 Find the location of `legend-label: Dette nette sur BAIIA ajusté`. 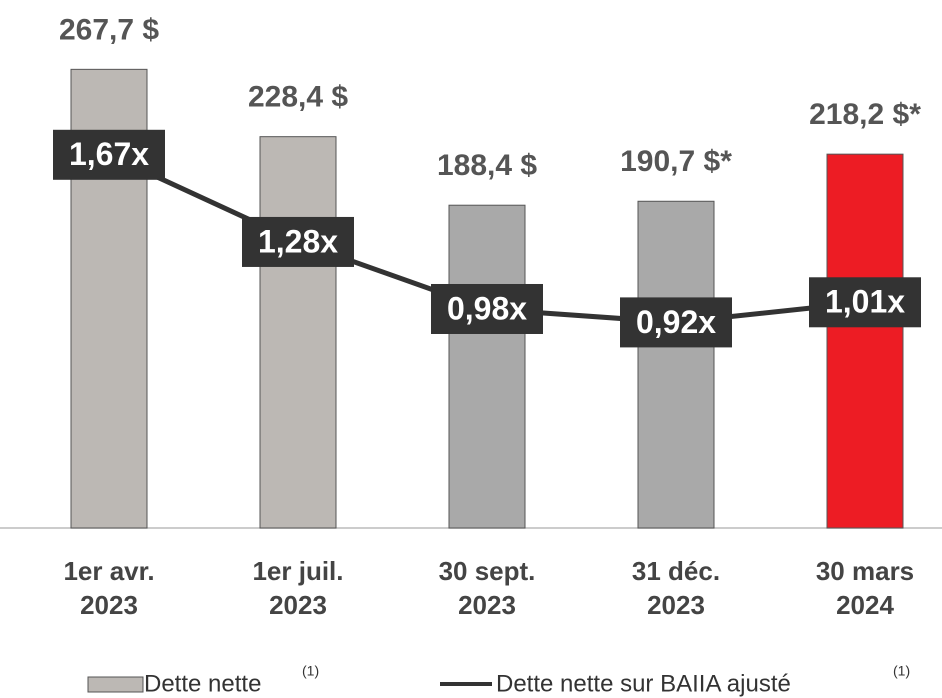

legend-label: Dette nette sur BAIIA ajusté is located at coordinates (643, 683).